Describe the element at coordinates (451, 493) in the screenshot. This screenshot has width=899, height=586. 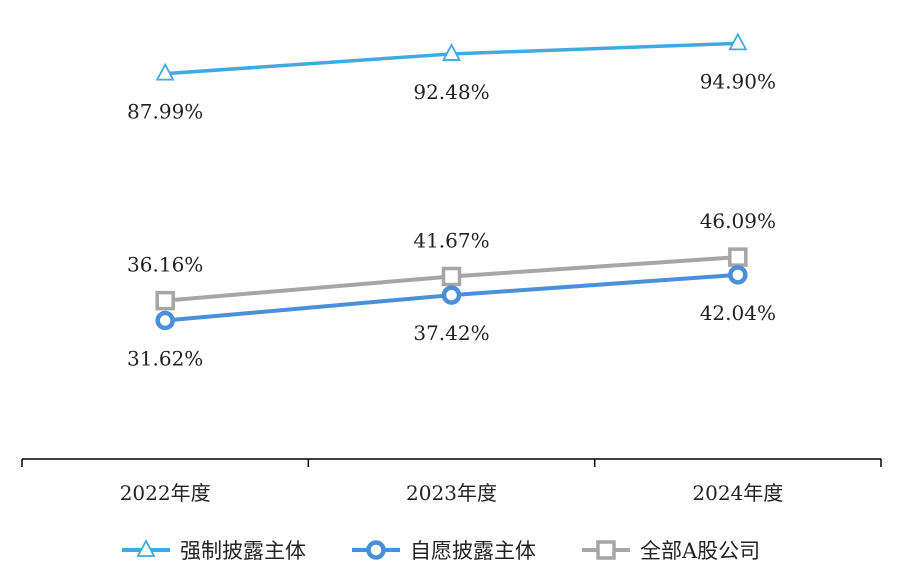
I see `x-tick-label: 2023年度` at that location.